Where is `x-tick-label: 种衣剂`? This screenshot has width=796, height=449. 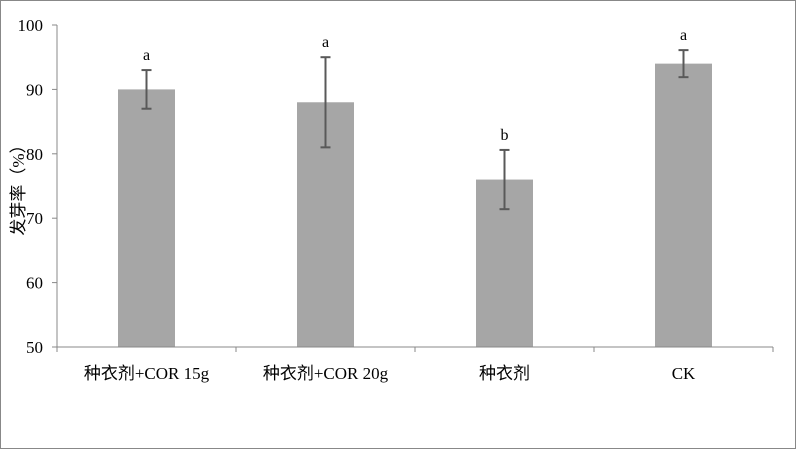 x-tick-label: 种衣剂 is located at coordinates (504, 373).